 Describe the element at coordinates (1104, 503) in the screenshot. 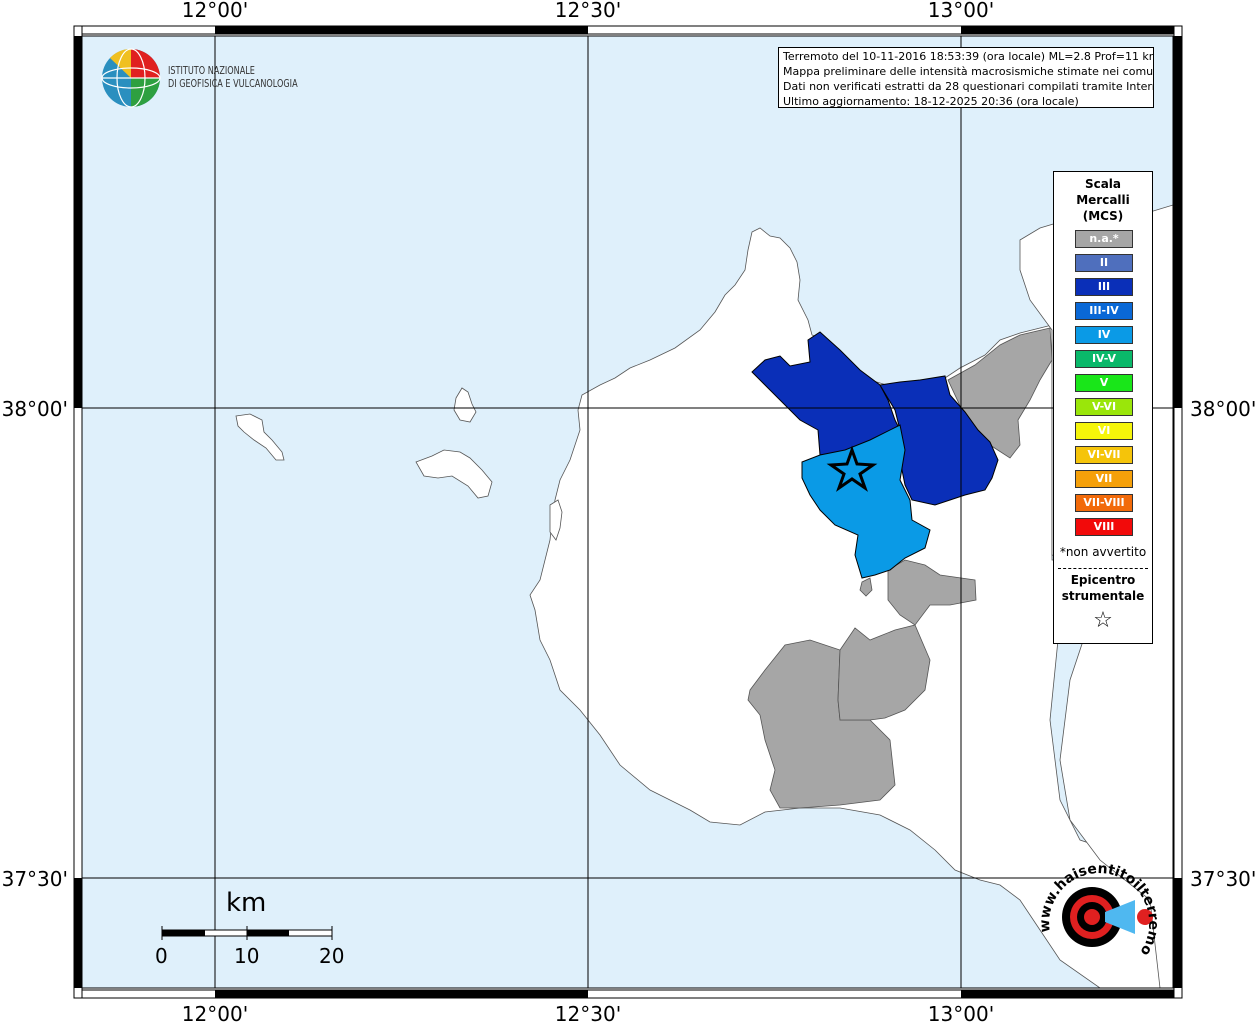

I see `legend-item: VII-VIII` at that location.